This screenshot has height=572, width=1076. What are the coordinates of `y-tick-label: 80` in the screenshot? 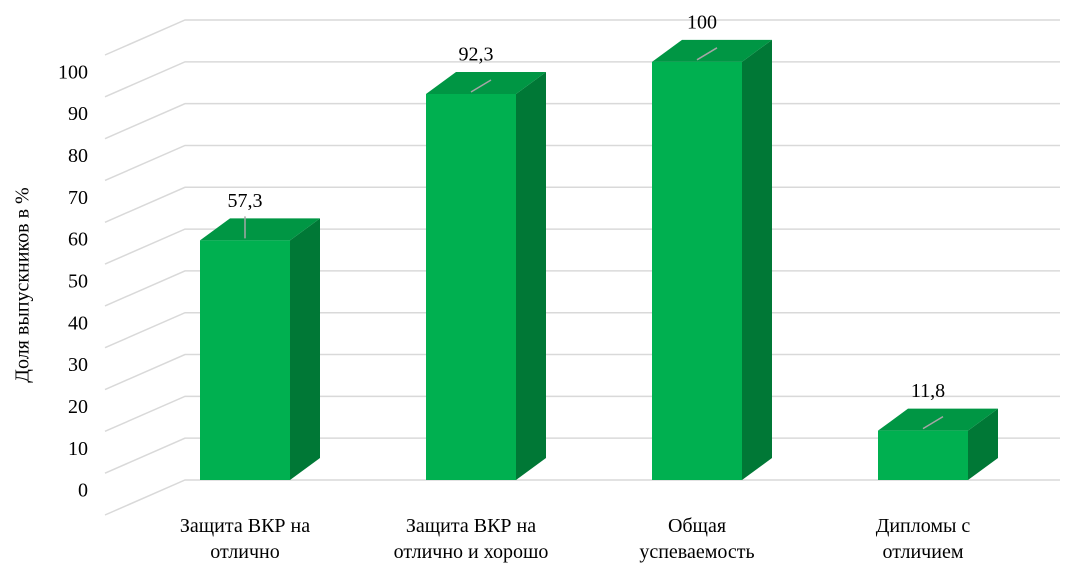 It's located at (78, 156).